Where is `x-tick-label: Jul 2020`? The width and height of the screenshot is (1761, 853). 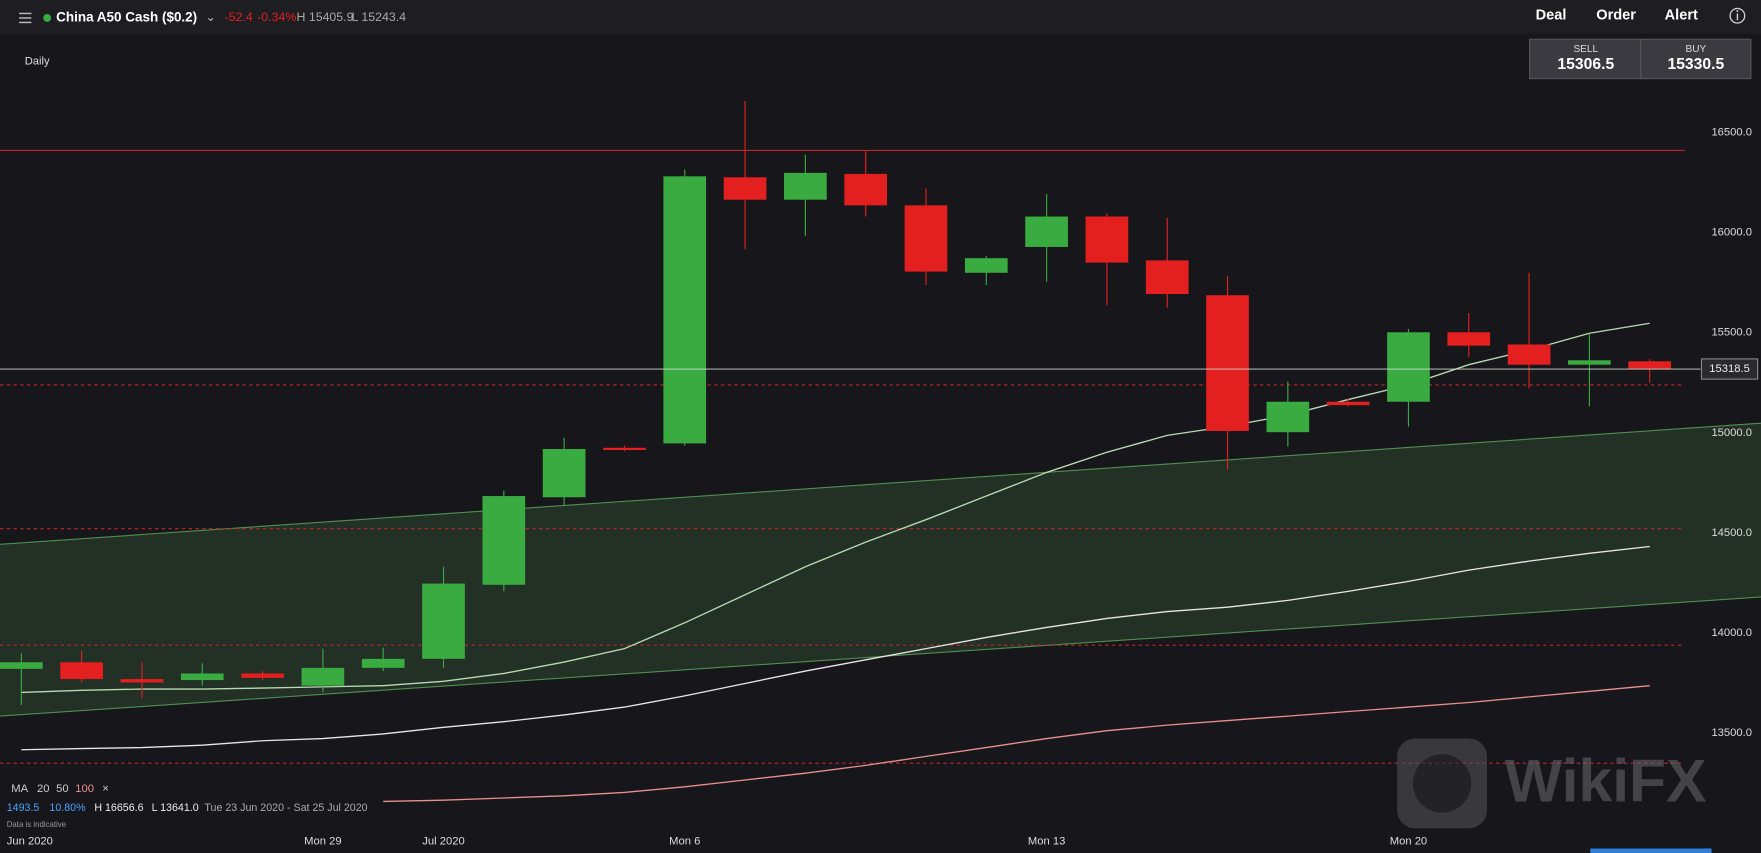
x-tick-label: Jul 2020 is located at coordinates (443, 842).